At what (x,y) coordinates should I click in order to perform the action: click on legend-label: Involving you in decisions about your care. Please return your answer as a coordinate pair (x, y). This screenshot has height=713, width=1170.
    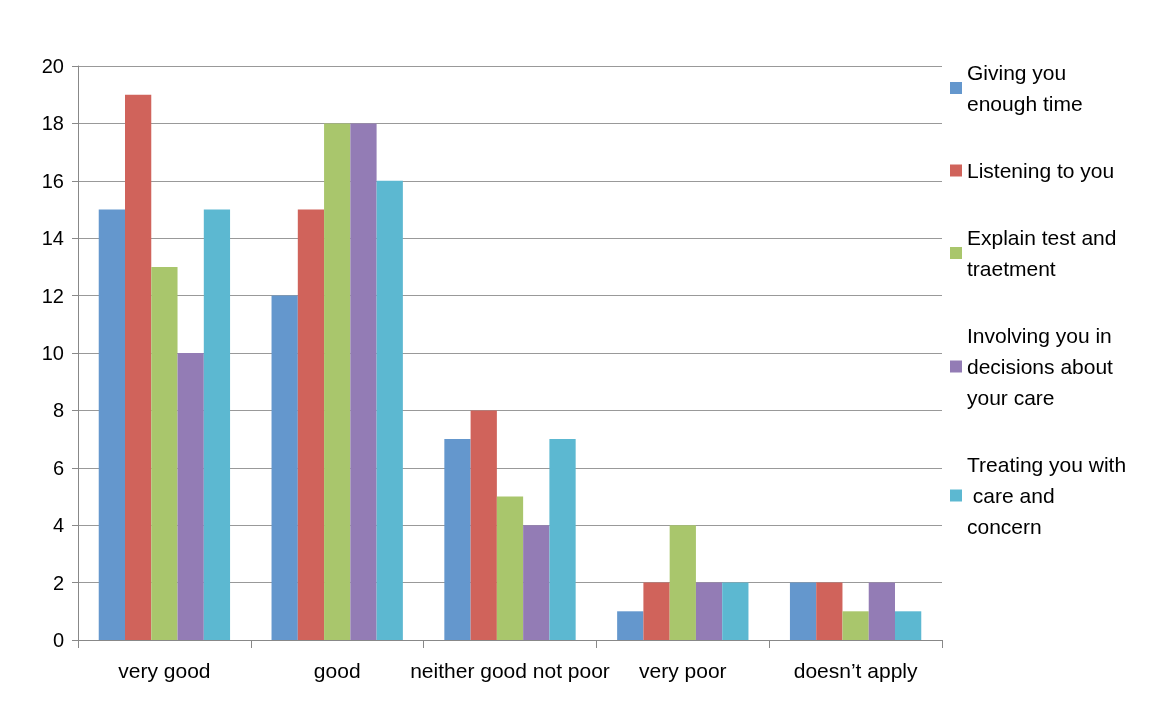
    Looking at the image, I should click on (1043, 366).